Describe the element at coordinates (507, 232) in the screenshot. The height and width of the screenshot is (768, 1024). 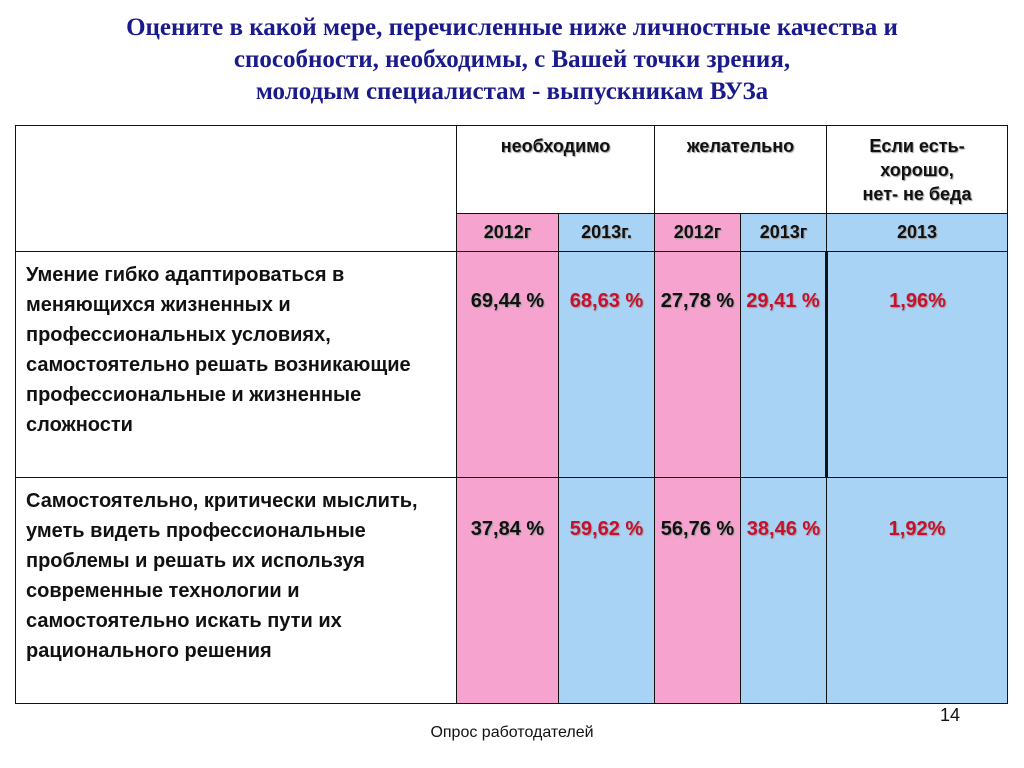
I see `year-necessary-2012: 2012г` at that location.